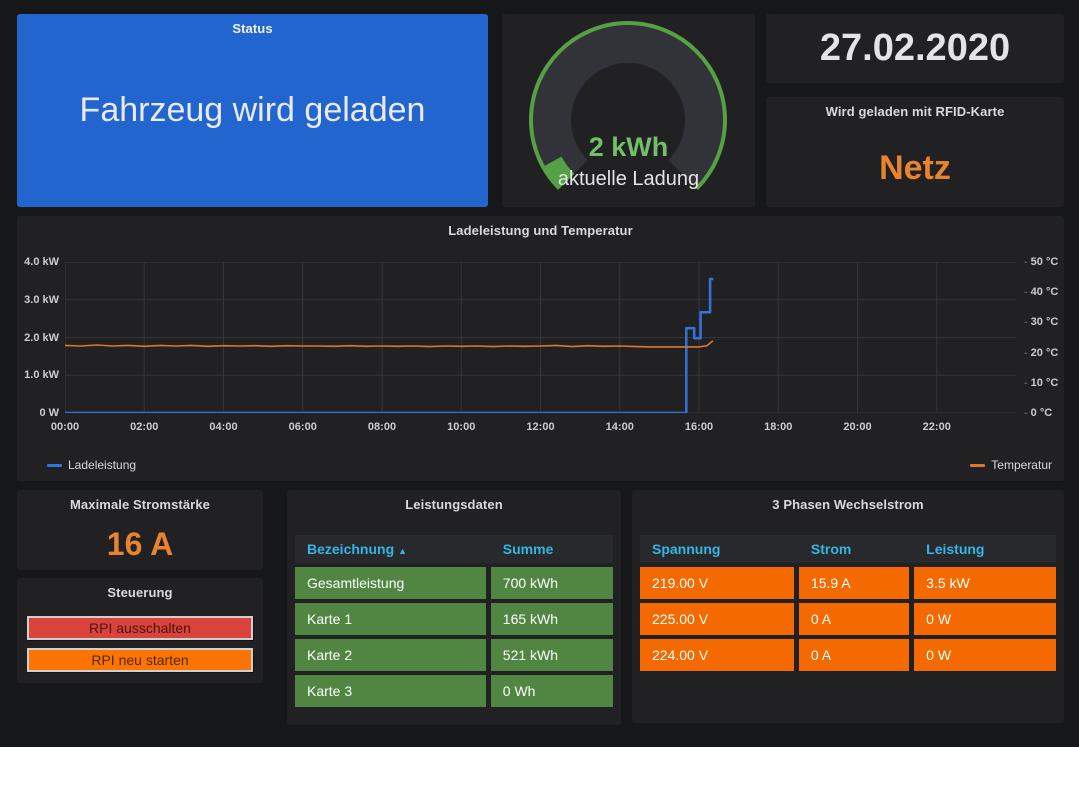  I want to click on table-cell: 15.9 A, so click(854, 583).